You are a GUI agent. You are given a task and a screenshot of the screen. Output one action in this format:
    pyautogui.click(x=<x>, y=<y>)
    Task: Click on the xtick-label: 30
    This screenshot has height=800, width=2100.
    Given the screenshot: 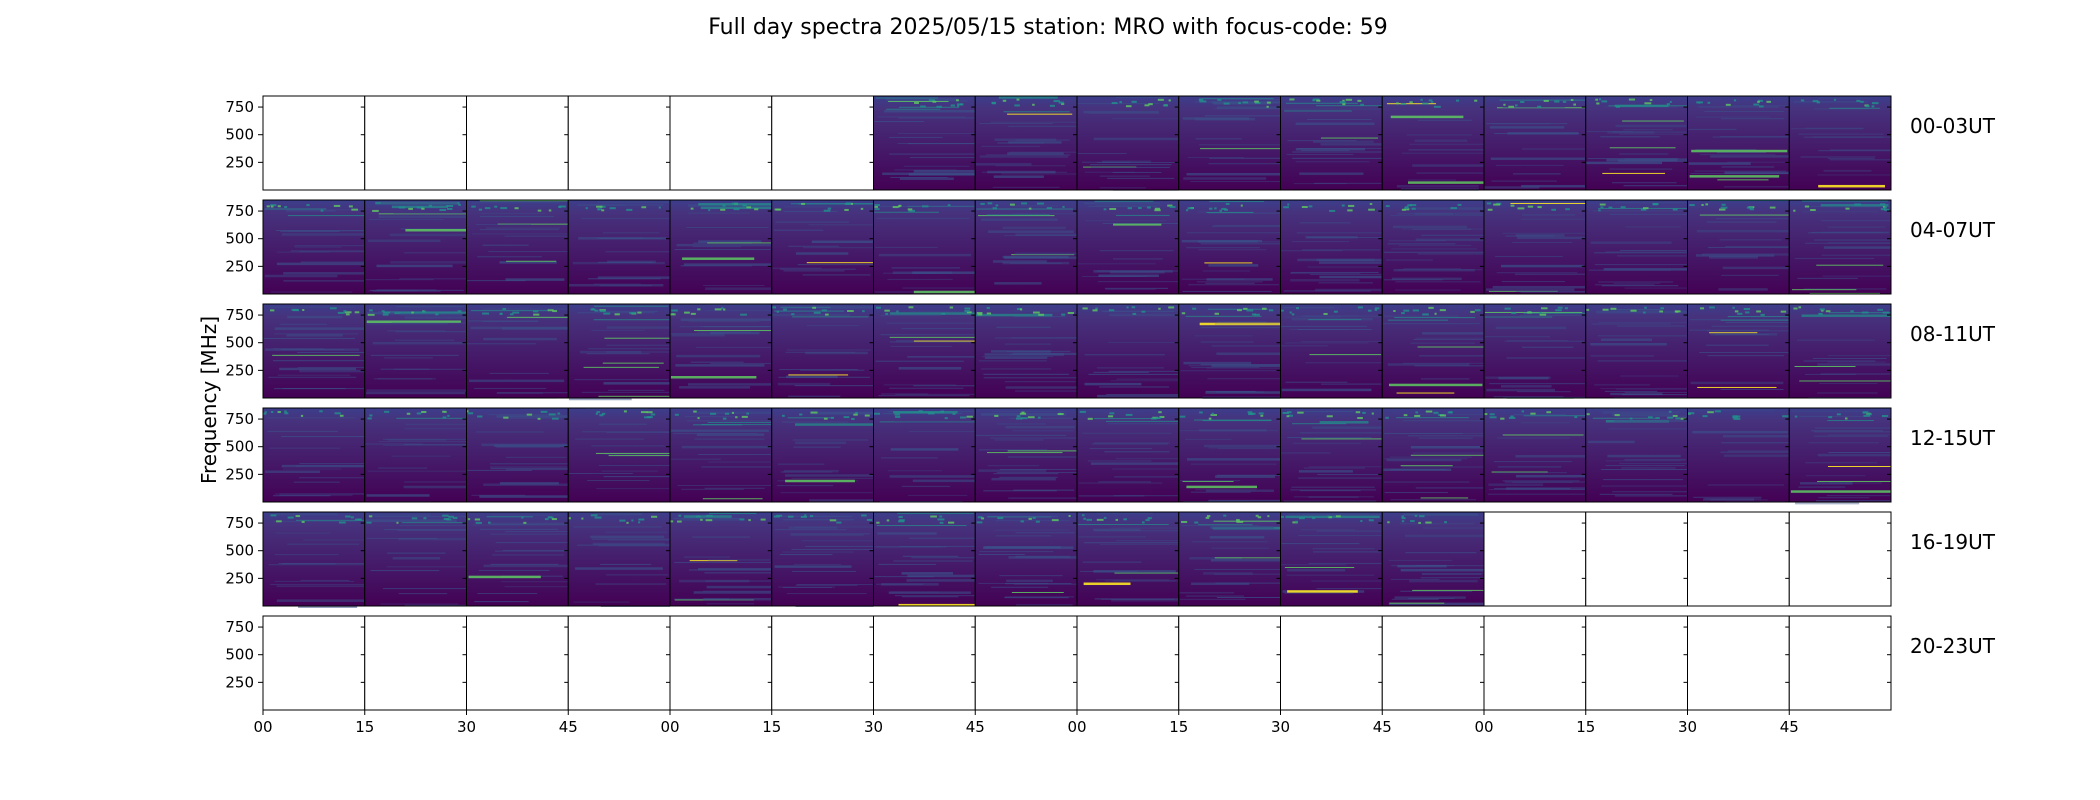 What is the action you would take?
    pyautogui.click(x=873, y=727)
    